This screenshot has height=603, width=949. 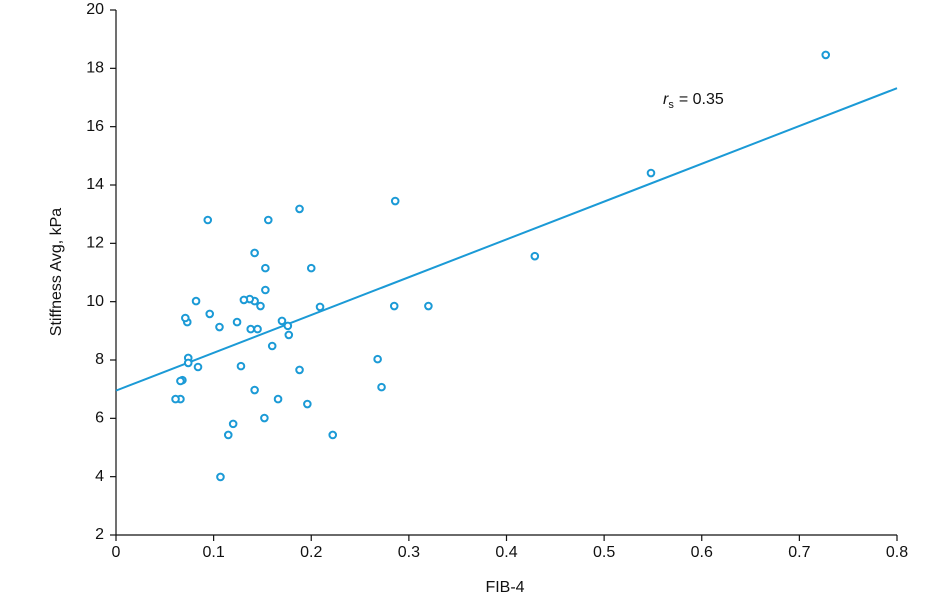 I want to click on x-tick-label: 0, so click(x=116, y=552).